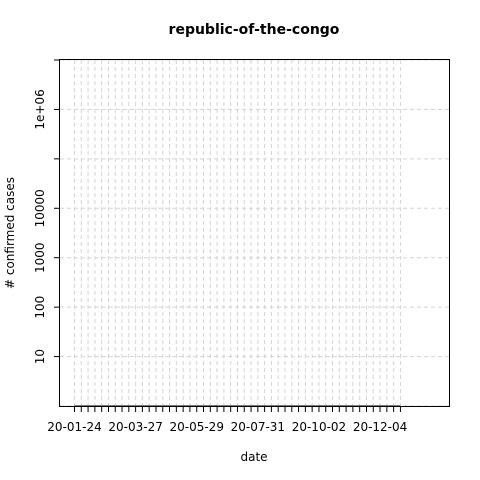  Describe the element at coordinates (74, 427) in the screenshot. I see `x-tick-label: 20-01-24` at that location.